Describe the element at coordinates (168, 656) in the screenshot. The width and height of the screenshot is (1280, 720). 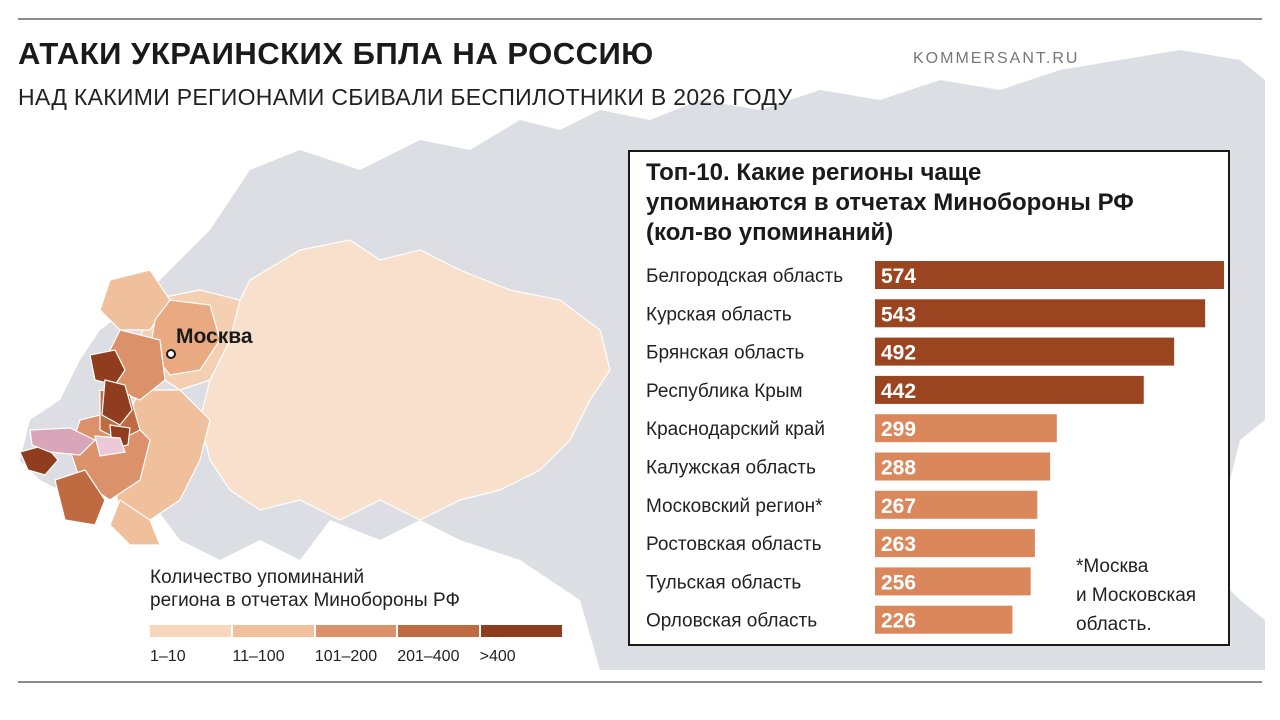
I see `legend-label-1: 1–10` at that location.